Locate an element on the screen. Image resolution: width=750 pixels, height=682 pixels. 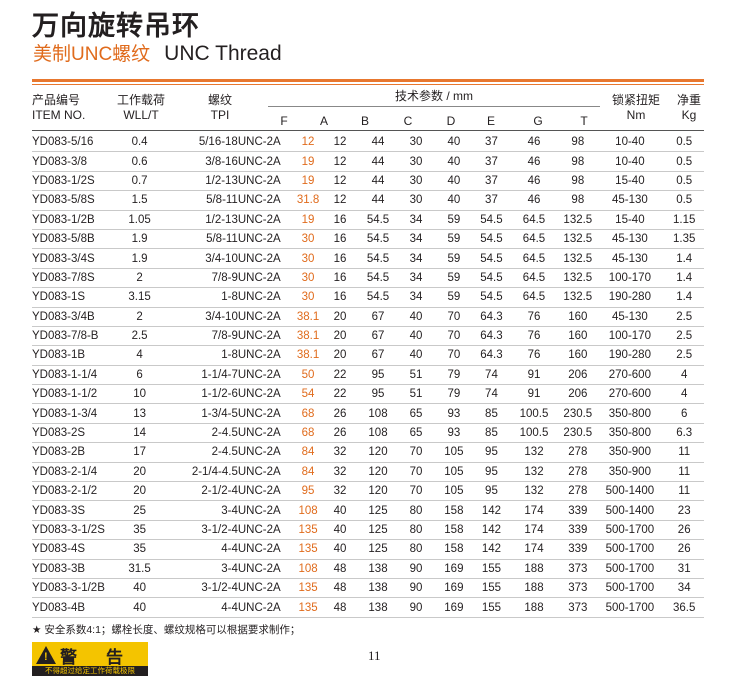
cell-dim-g: 46 is located at coordinates (534, 143).